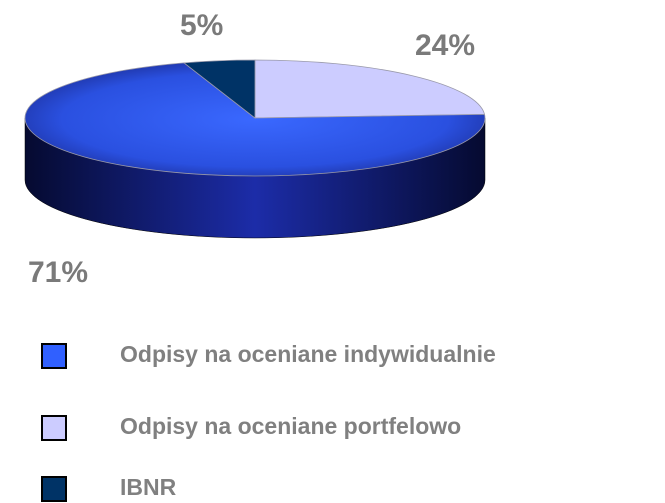 Image resolution: width=665 pixels, height=503 pixels. Describe the element at coordinates (308, 354) in the screenshot. I see `legend-label: Odpisy na oceniane indywidualnie` at that location.